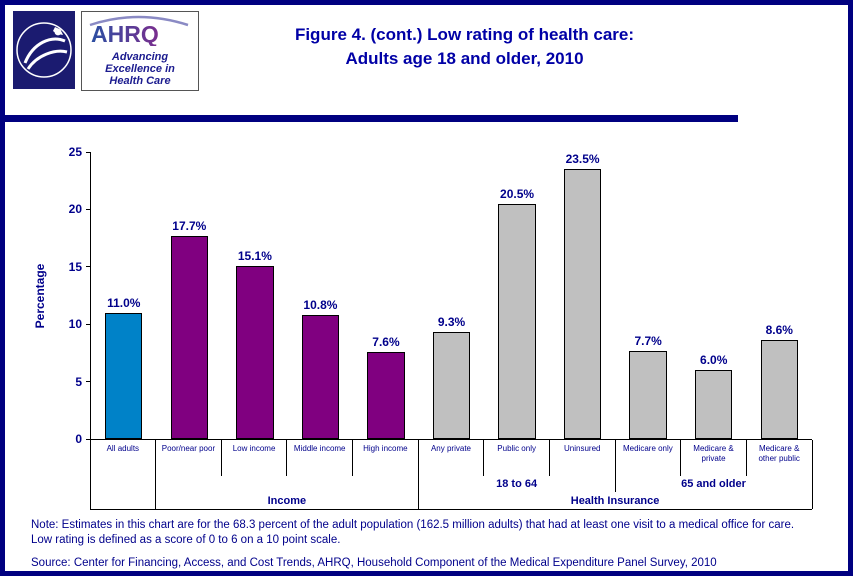 Image resolution: width=853 pixels, height=576 pixels. I want to click on bar-slot: 9.3%, so click(452, 295).